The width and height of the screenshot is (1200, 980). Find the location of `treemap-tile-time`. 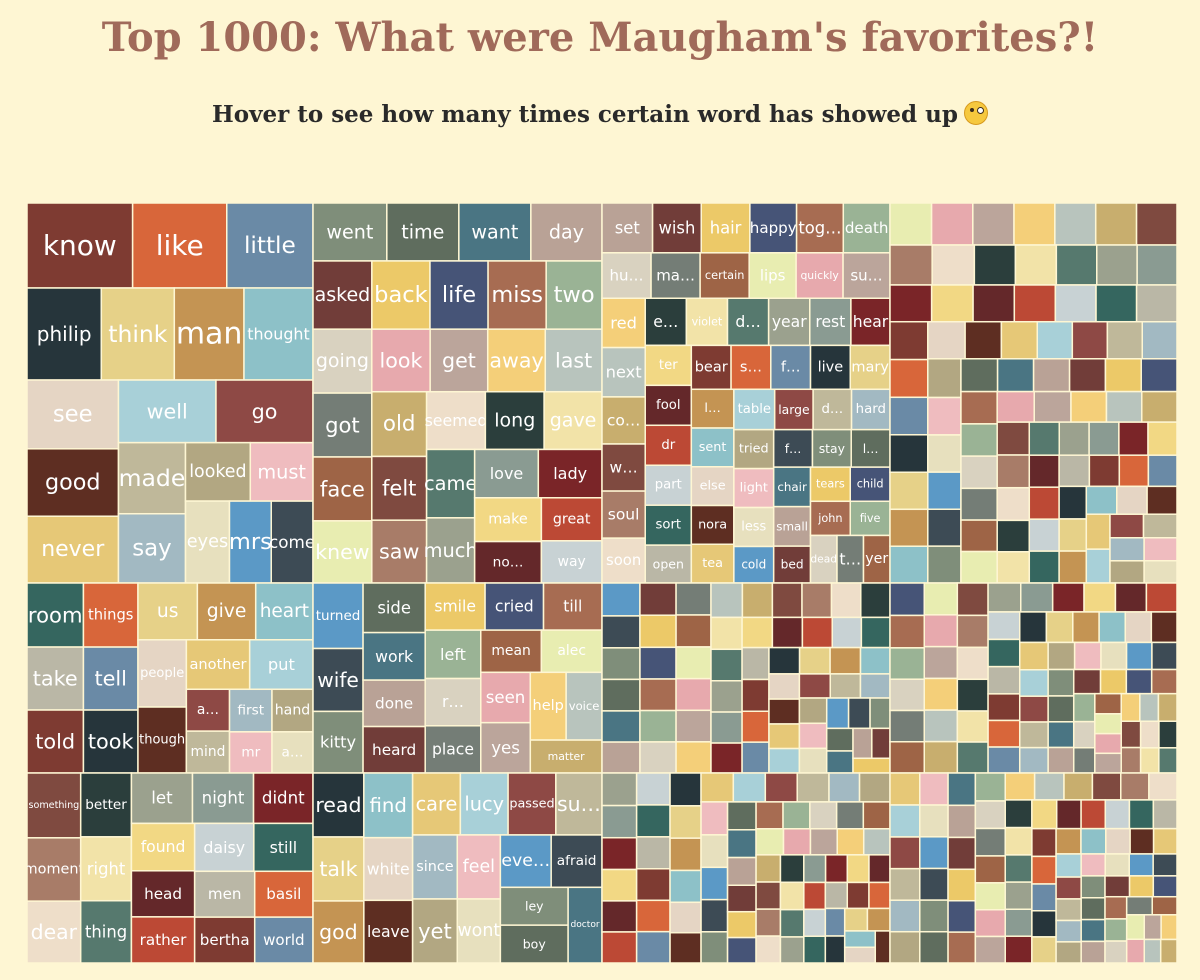

treemap-tile-time is located at coordinates (423, 232).